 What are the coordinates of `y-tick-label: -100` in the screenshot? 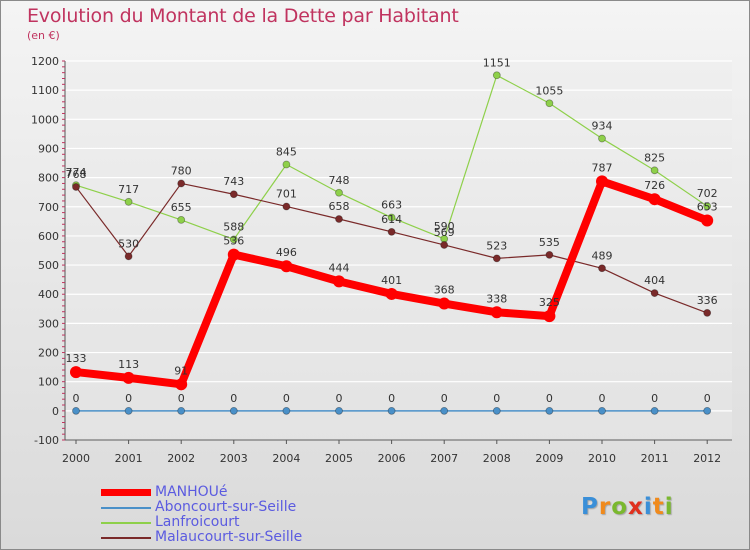 It's located at (46, 440).